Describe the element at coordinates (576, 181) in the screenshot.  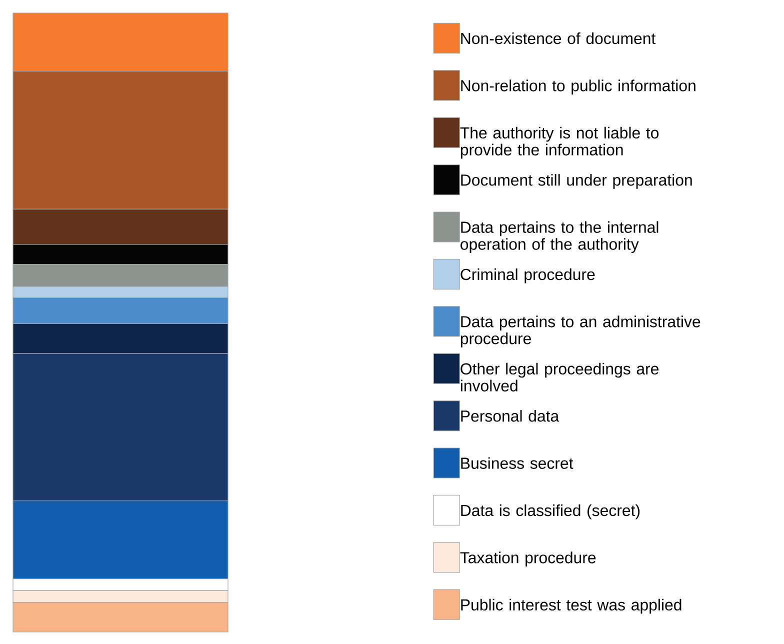
I see `legend-label: Document still under preparation` at that location.